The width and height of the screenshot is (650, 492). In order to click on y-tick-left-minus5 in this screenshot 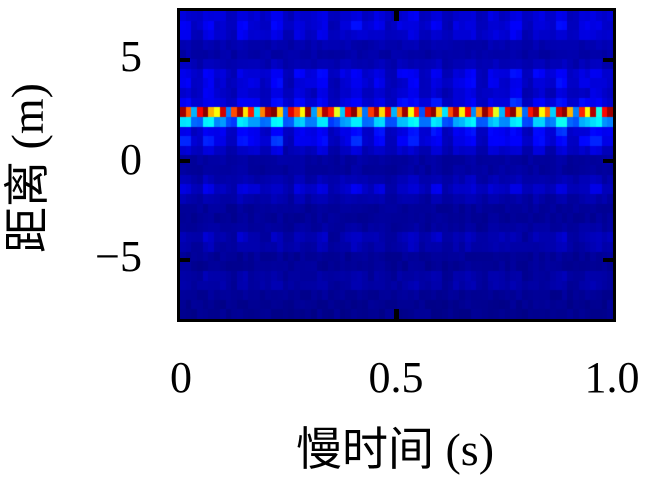, I will do `click(185, 260)`.